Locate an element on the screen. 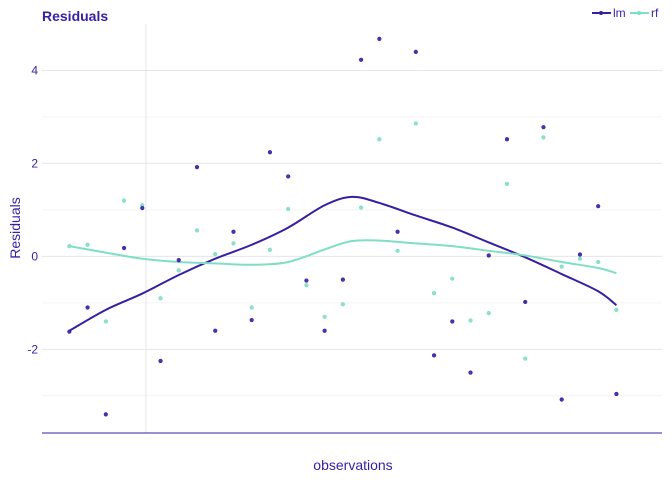  y-tick-label: 0 is located at coordinates (34, 256).